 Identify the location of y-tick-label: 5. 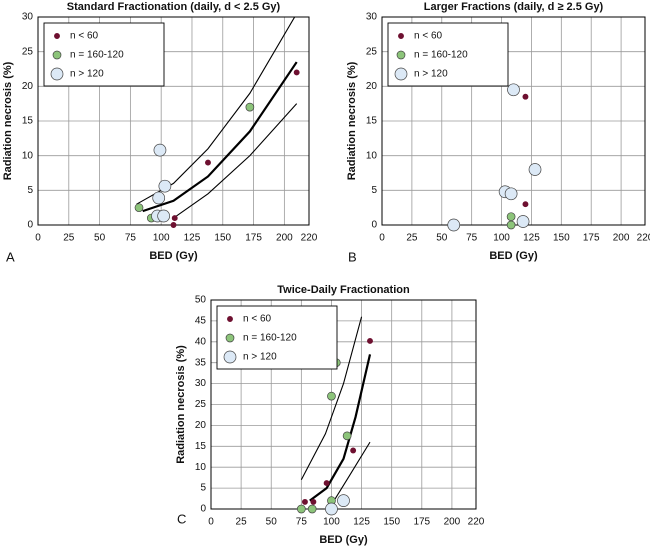
(374, 190).